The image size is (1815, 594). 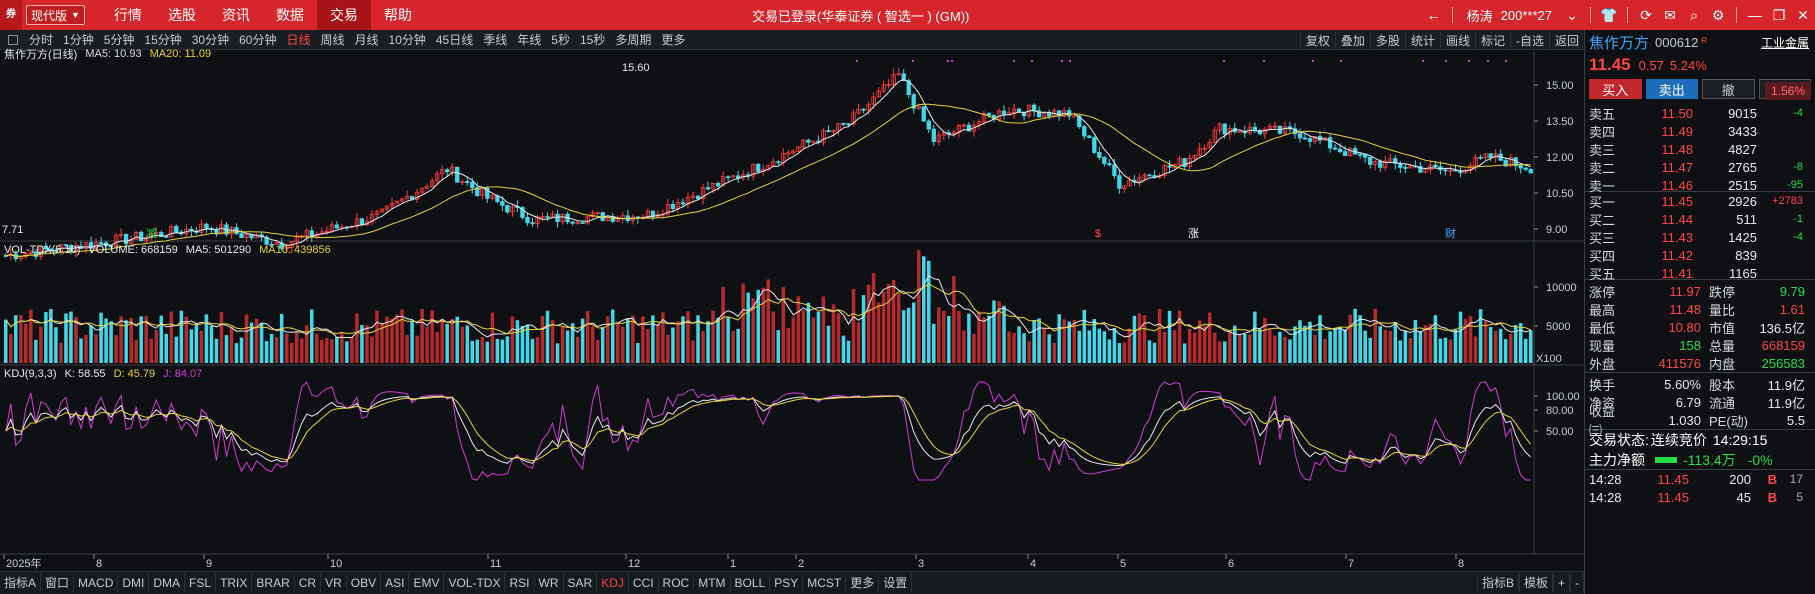 What do you see at coordinates (768, 308) in the screenshot?
I see `vol-ma10-line` at bounding box center [768, 308].